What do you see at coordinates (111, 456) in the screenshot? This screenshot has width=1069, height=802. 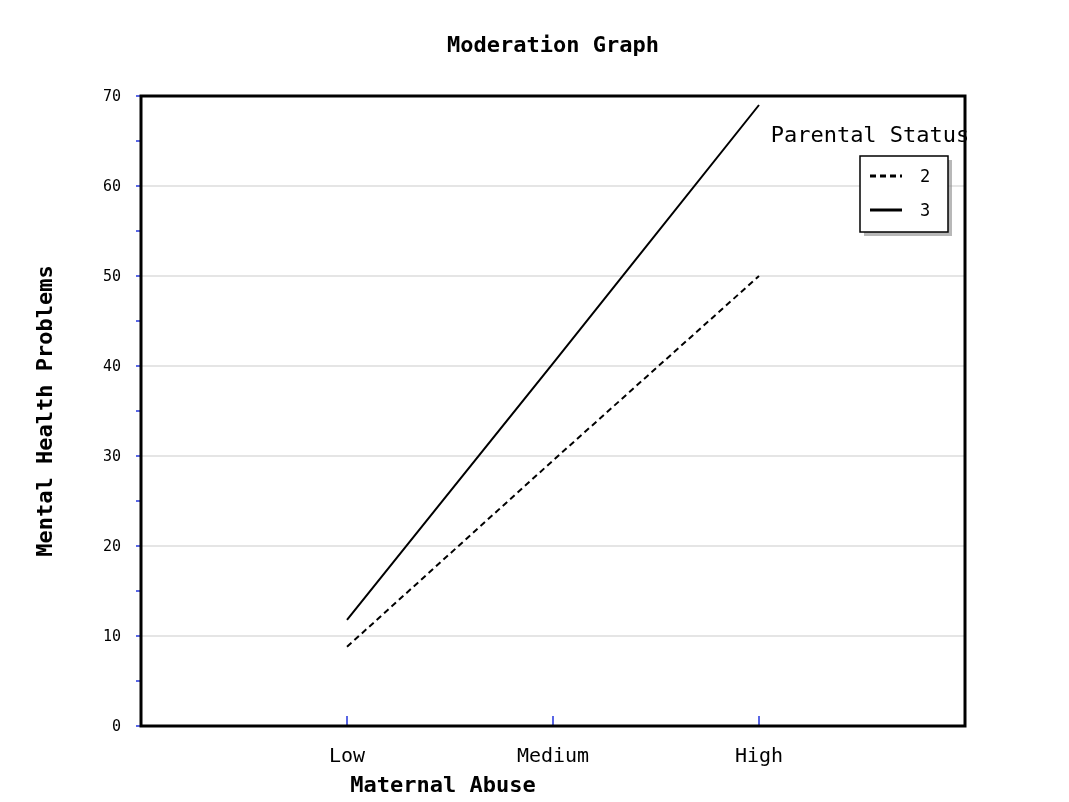 I see `y-tick-label: 30` at bounding box center [111, 456].